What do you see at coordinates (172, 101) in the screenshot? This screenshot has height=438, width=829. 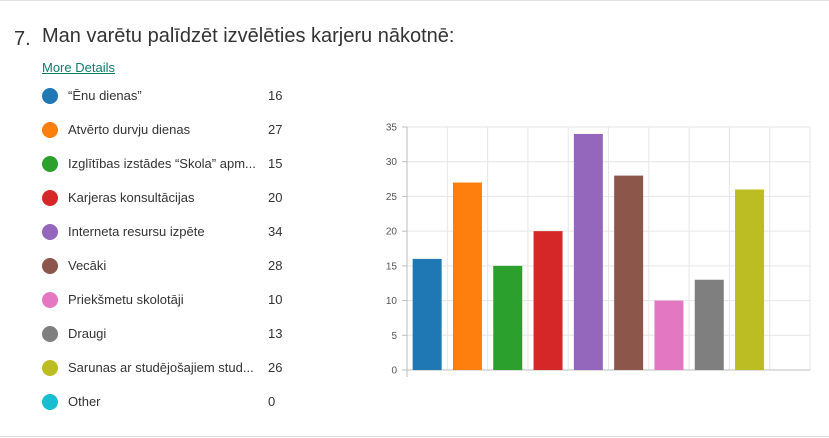 I see `legend-item: “Ēnu dienas” 16` at bounding box center [172, 101].